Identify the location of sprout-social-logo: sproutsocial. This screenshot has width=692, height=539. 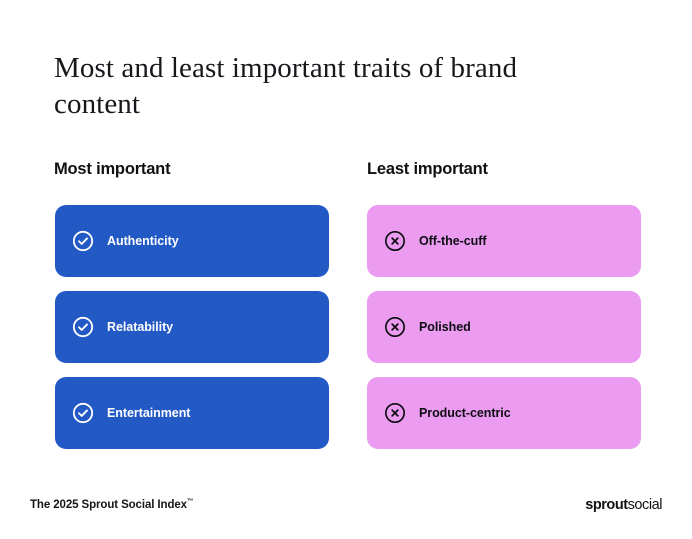
(623, 505).